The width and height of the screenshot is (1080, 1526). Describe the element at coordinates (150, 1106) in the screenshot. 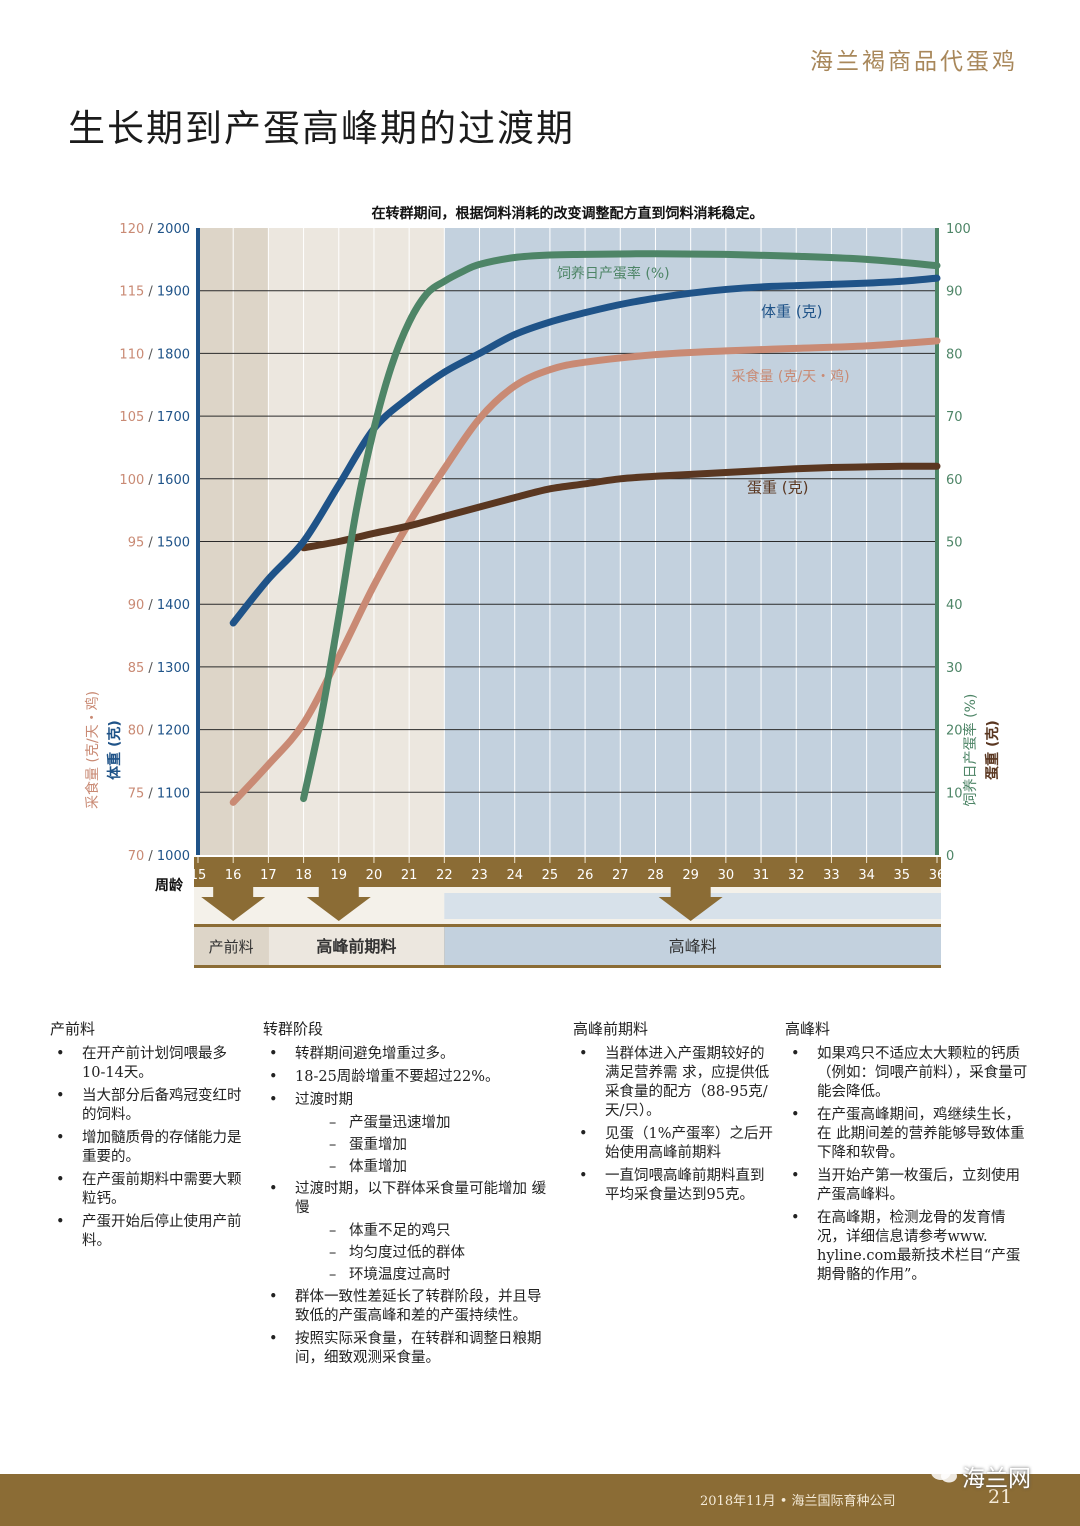

I see `note-item: 当大部分后备鸡冠变红时的饲料。` at that location.